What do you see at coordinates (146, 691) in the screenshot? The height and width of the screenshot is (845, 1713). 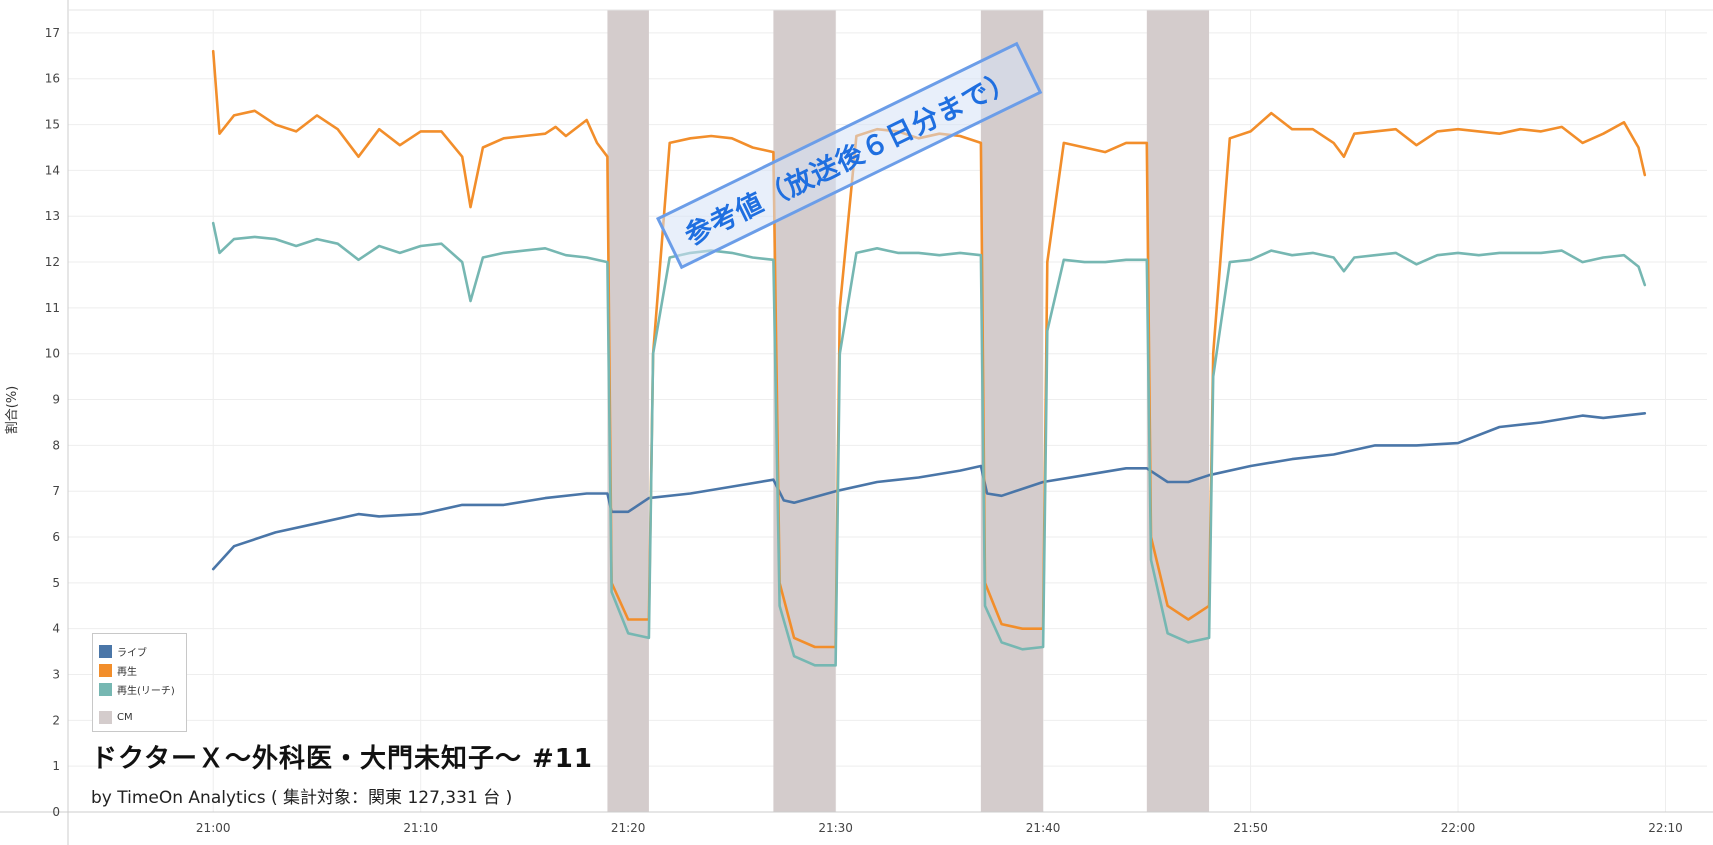 I see `legend-label-reach: 再生(リーチ)` at bounding box center [146, 691].